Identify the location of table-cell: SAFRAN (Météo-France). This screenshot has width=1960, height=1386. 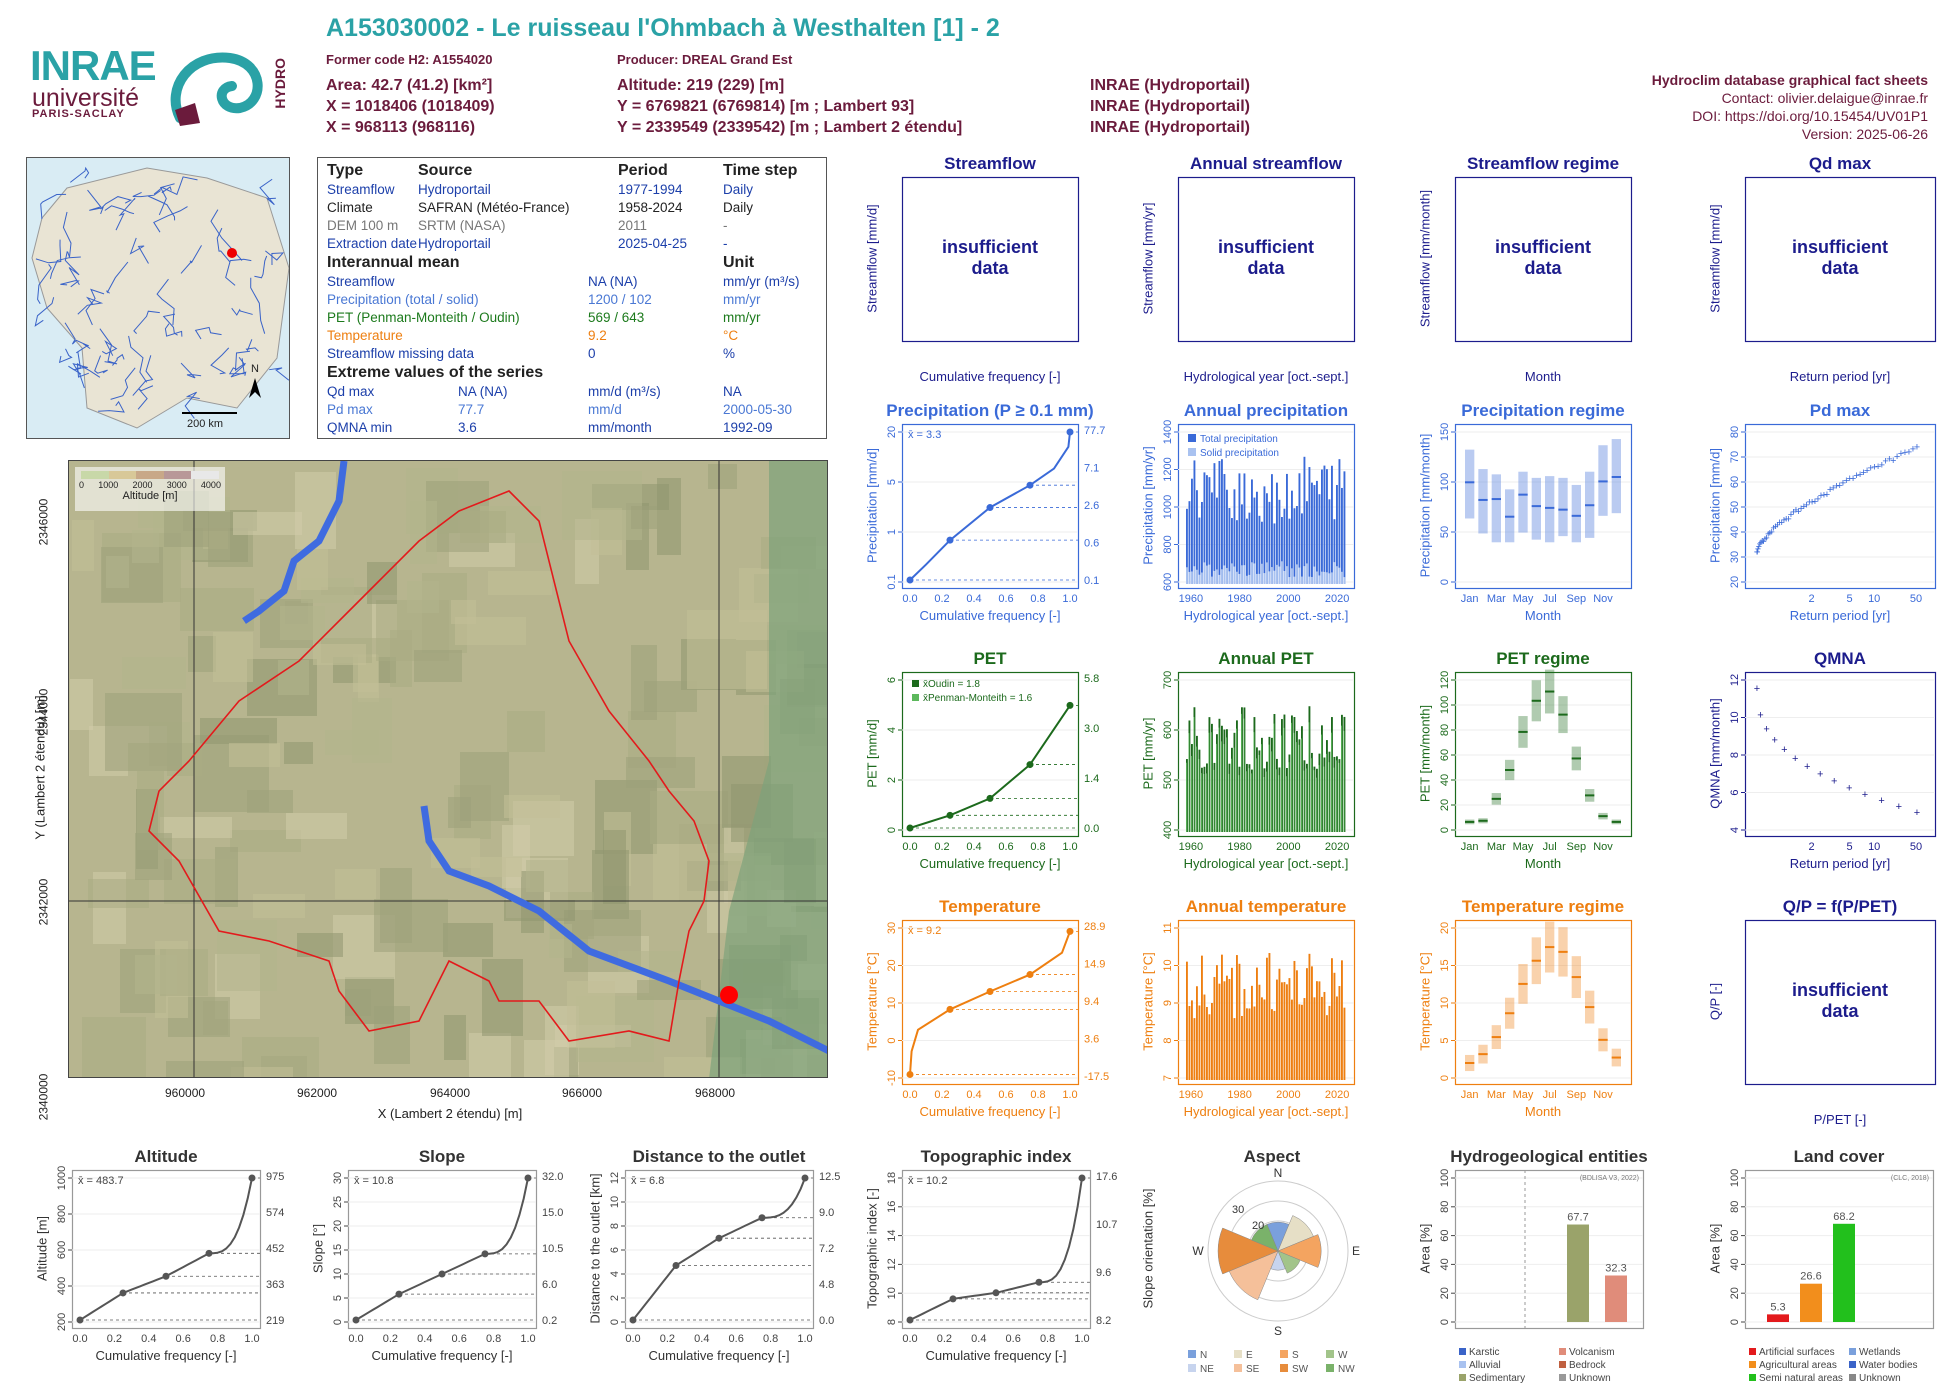
(494, 207).